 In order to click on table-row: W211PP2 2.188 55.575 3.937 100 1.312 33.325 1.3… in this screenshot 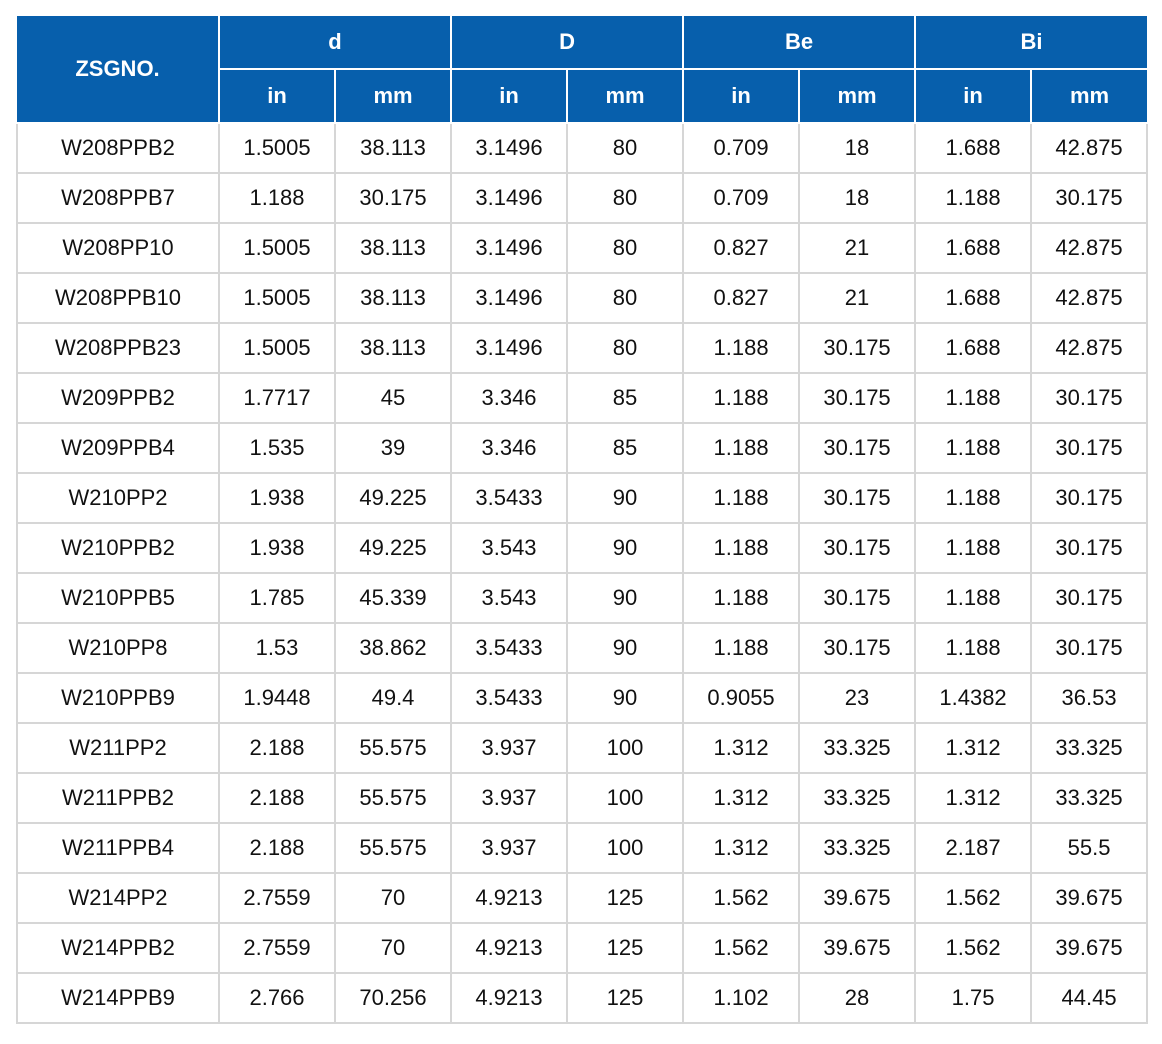, I will do `click(582, 748)`.